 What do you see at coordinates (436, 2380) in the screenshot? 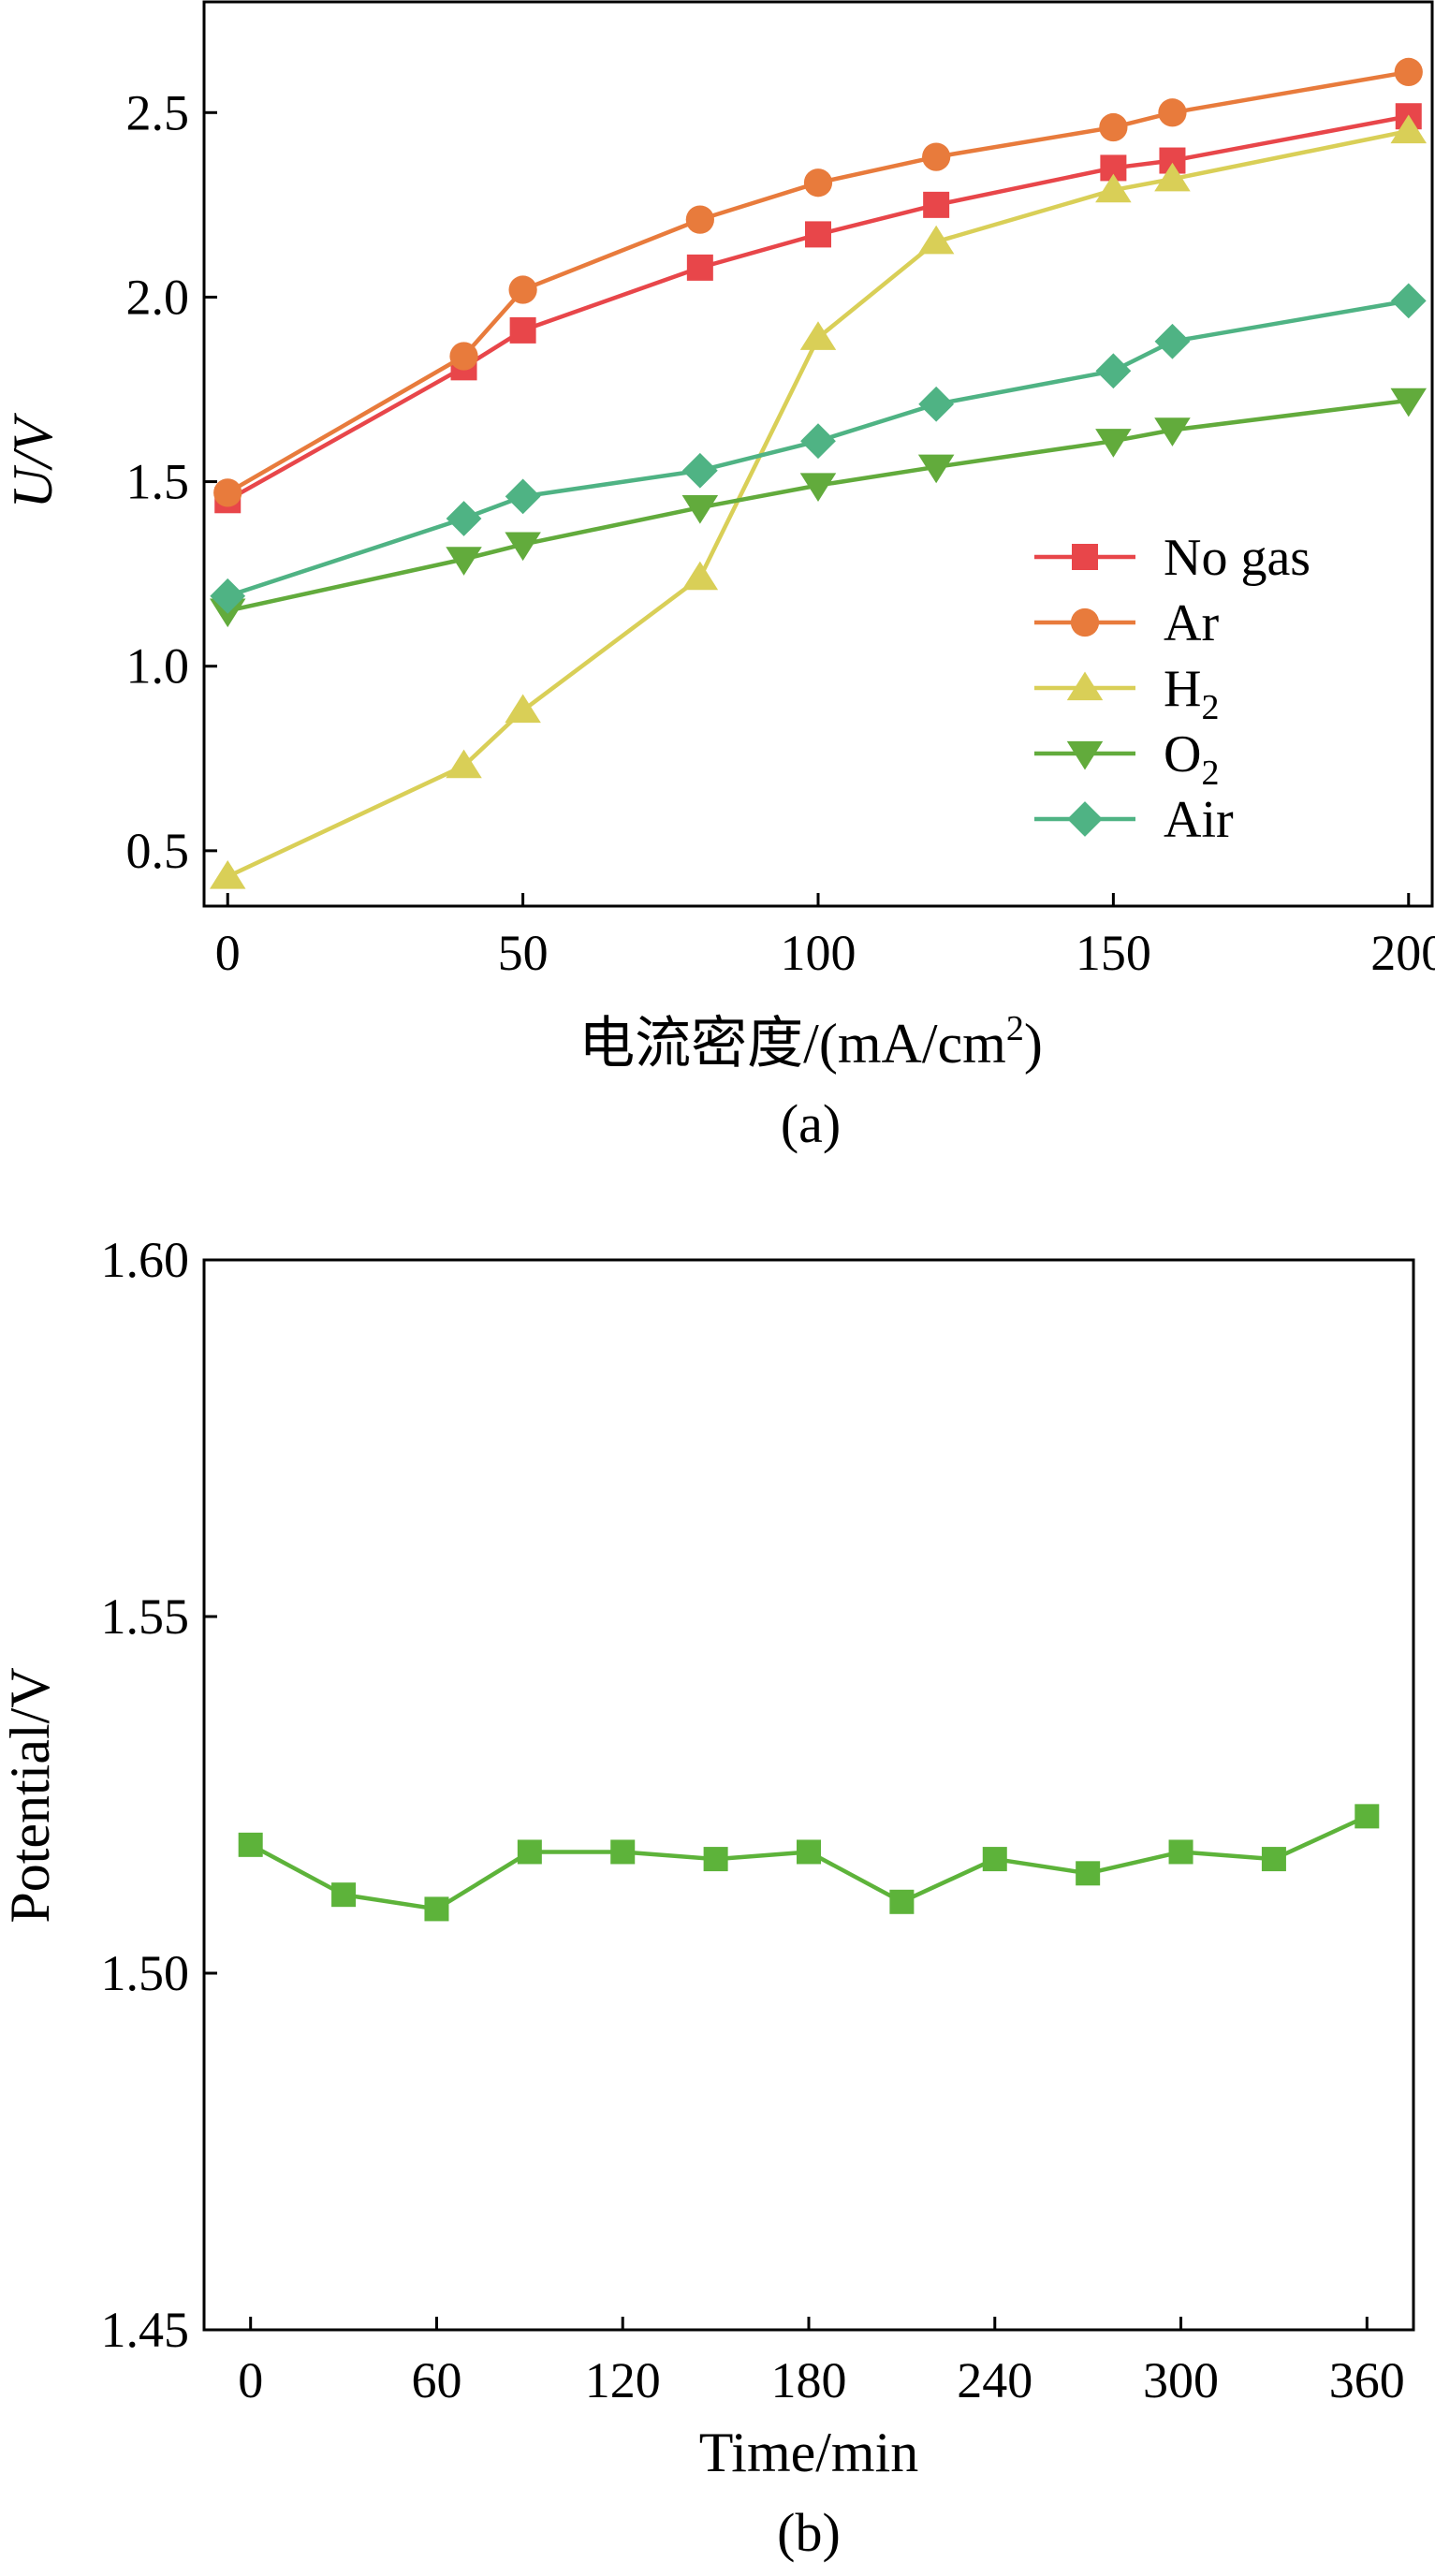
I see `x-tick-label: 60` at bounding box center [436, 2380].